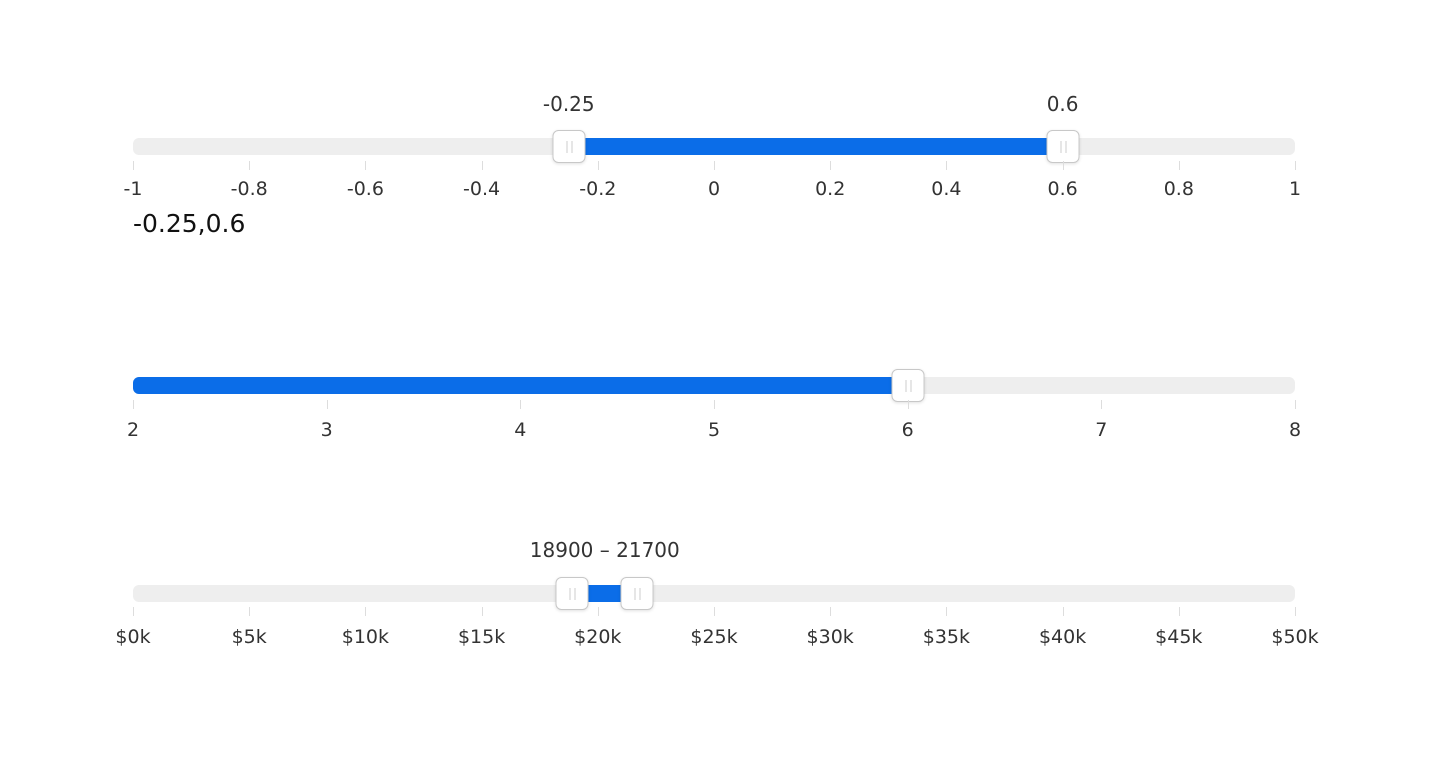  What do you see at coordinates (1179, 637) in the screenshot?
I see `tick-label: $45k` at bounding box center [1179, 637].